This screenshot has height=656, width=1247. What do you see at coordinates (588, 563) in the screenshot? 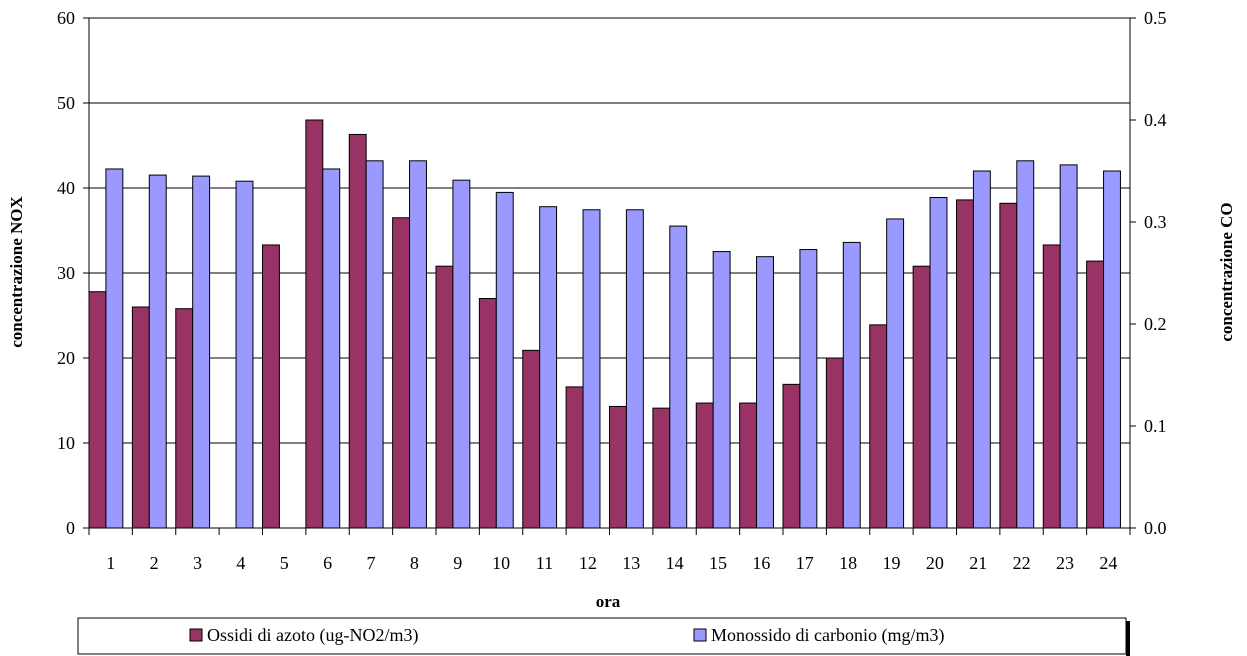
I see `x-tick-label: 12` at bounding box center [588, 563].